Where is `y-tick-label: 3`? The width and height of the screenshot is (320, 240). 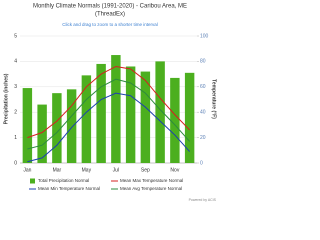 y-tick-label: 3 is located at coordinates (15, 87).